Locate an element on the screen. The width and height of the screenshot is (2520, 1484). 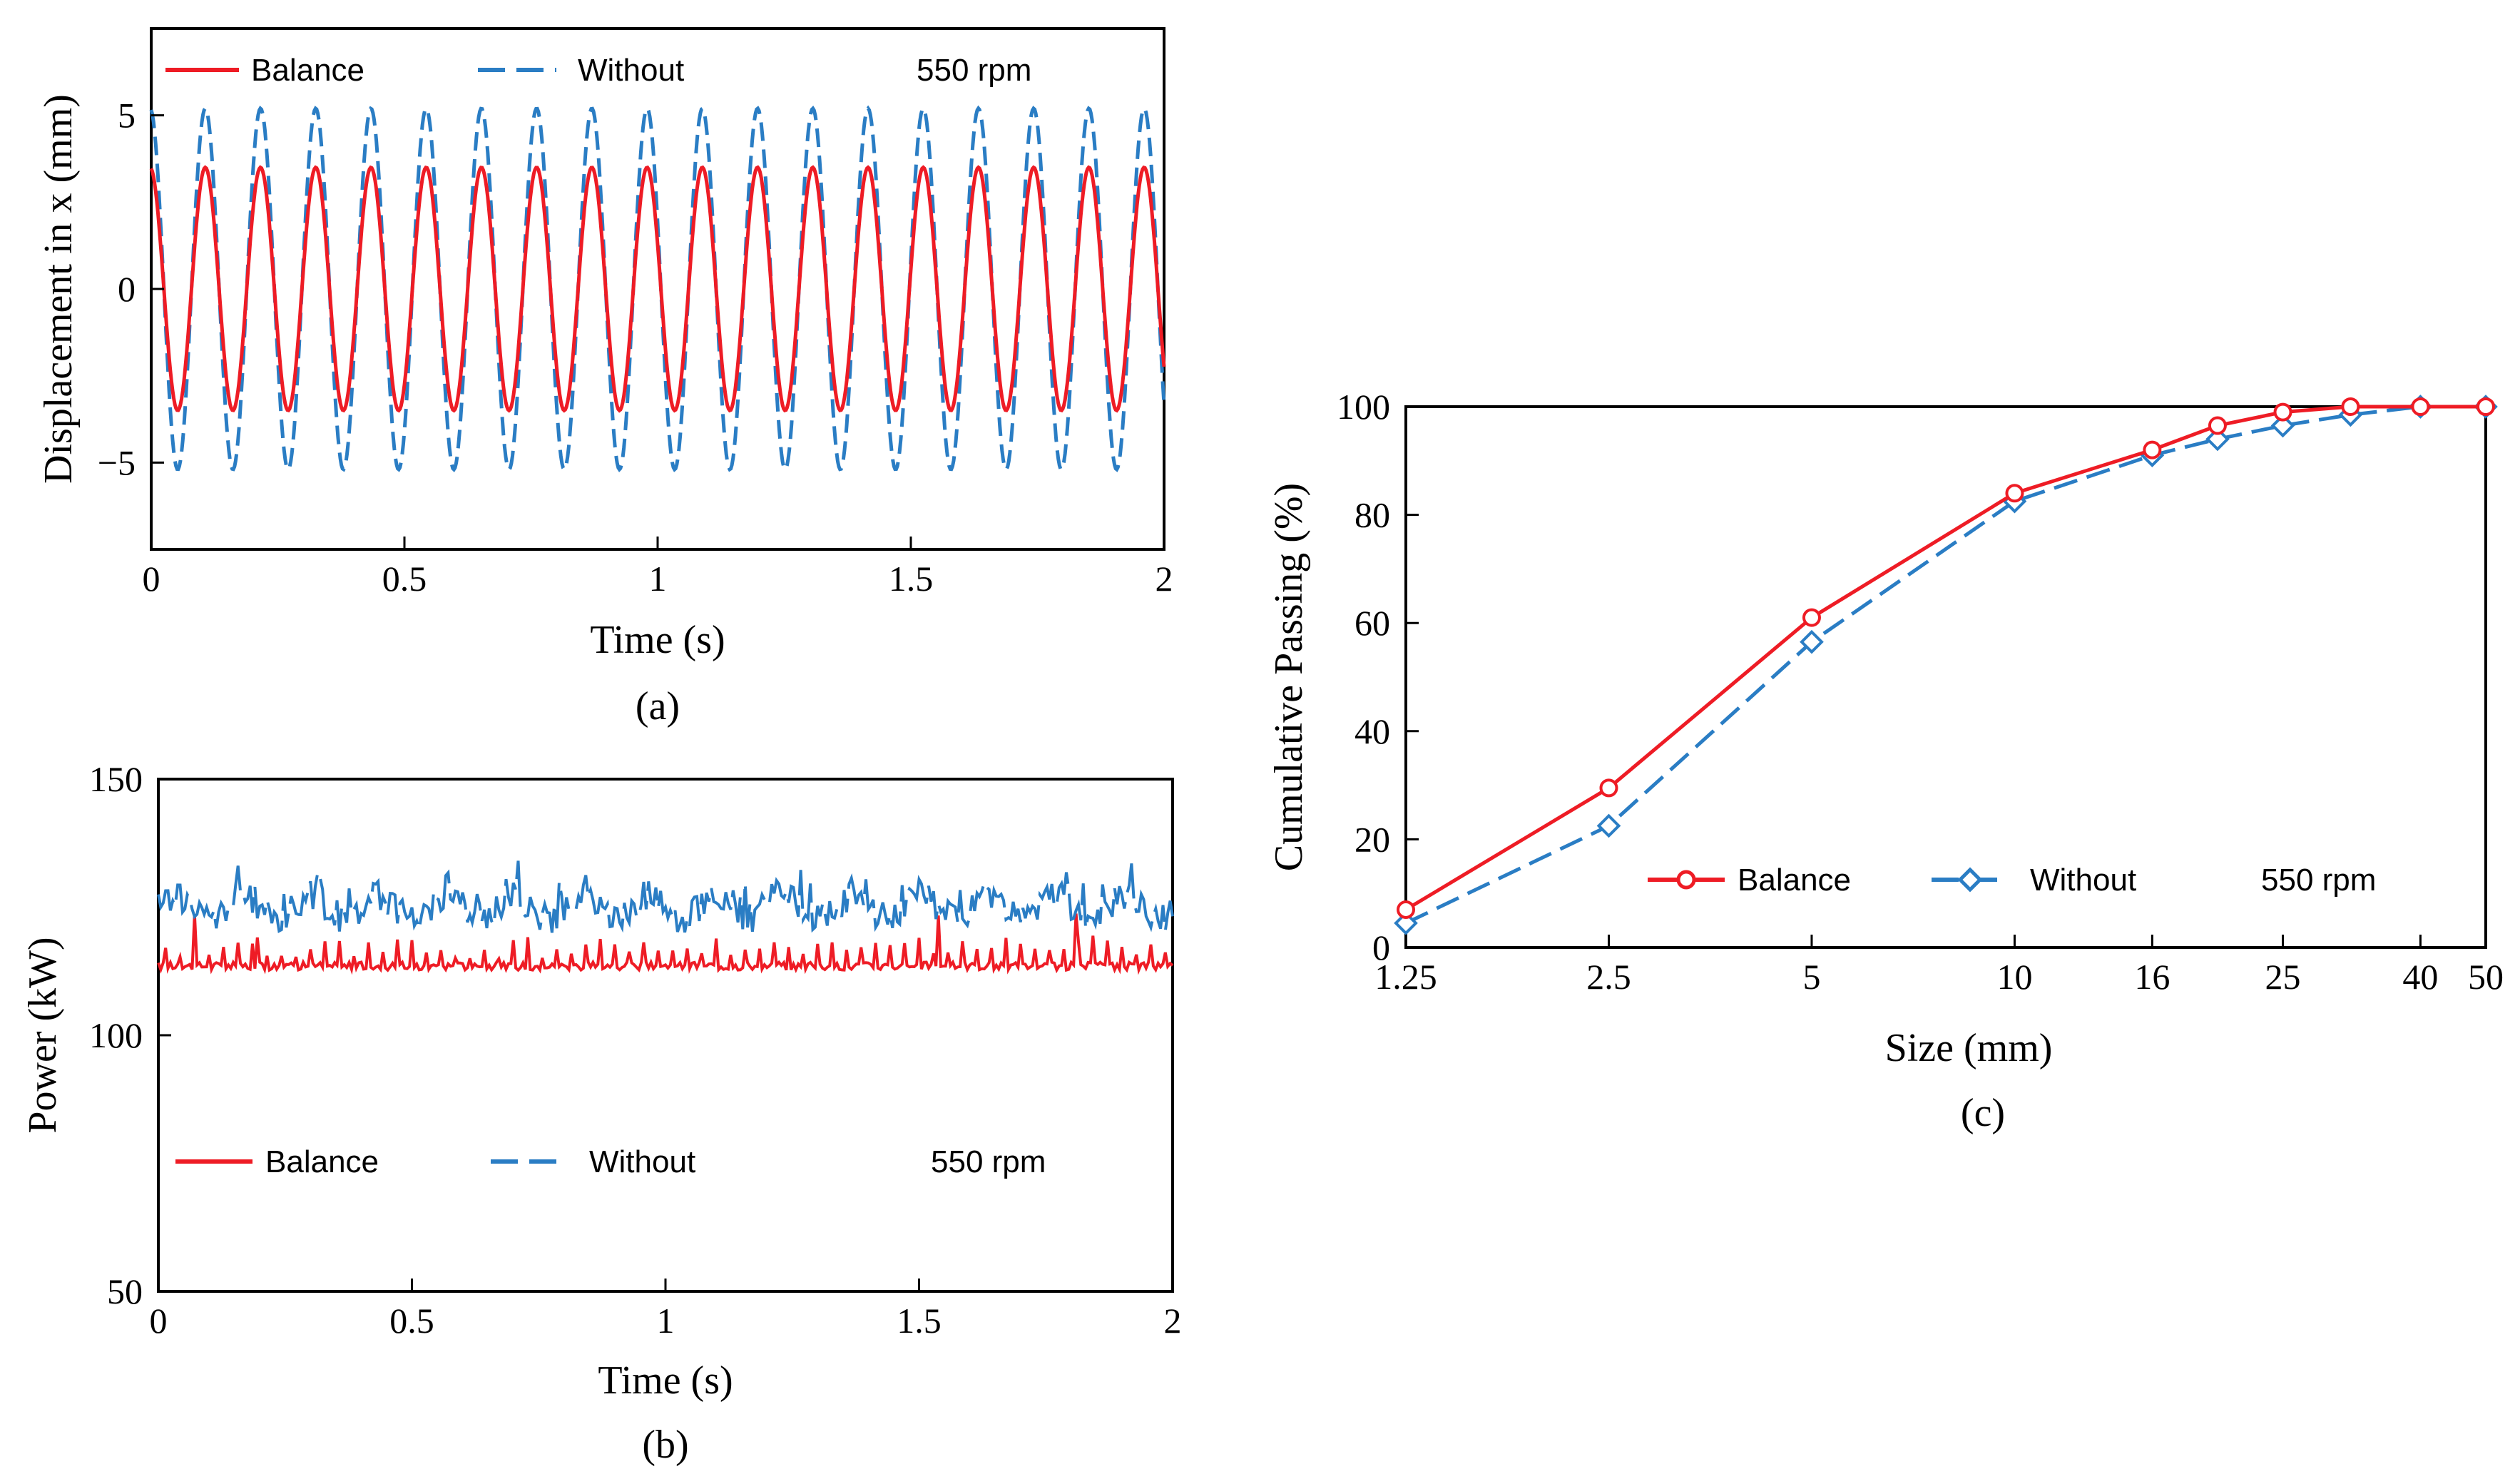
panel-b-y-tick-label: 100 is located at coordinates (116, 1035).